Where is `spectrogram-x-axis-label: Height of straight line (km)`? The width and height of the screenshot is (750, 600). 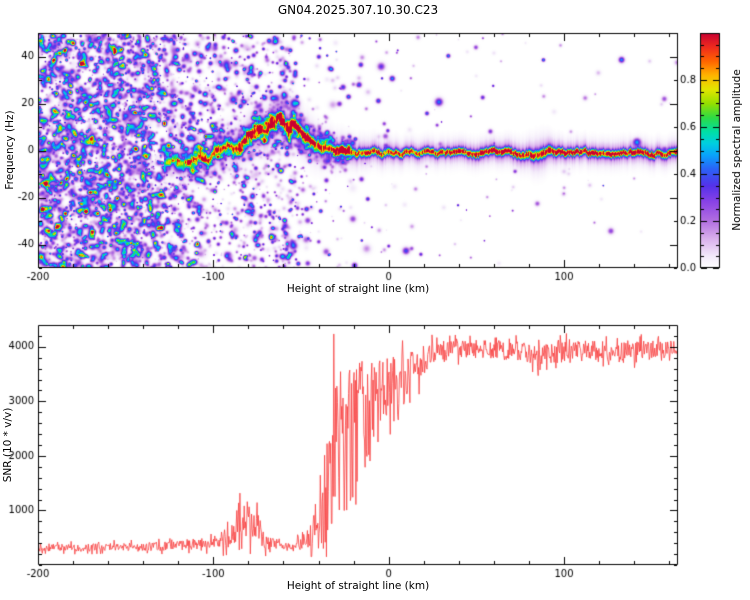
spectrogram-x-axis-label: Height of straight line (km) is located at coordinates (358, 289).